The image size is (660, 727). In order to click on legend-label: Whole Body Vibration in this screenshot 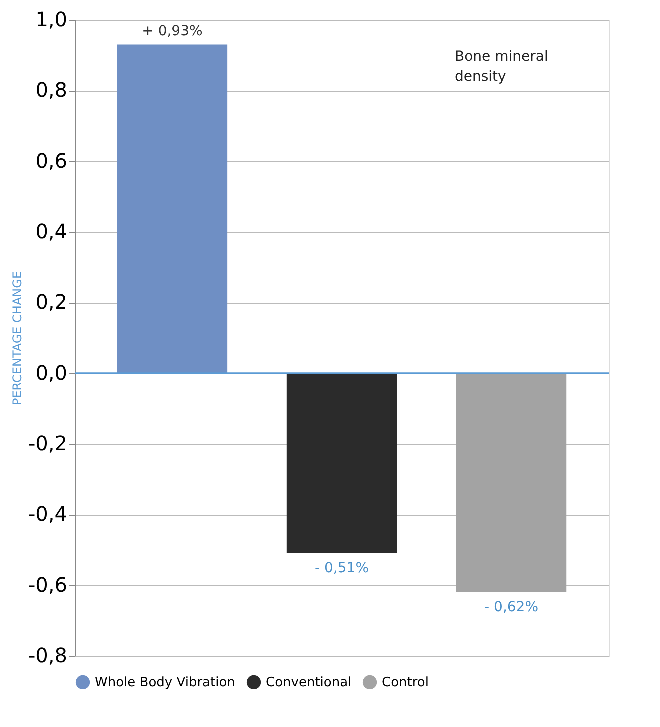, I will do `click(165, 682)`.